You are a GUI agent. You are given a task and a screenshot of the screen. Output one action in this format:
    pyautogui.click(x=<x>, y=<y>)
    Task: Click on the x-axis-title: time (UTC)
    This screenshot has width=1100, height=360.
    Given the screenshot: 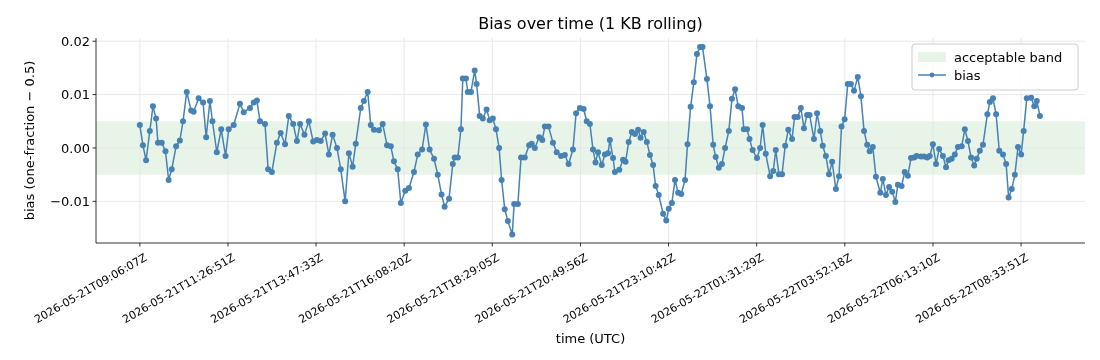 What is the action you would take?
    pyautogui.click(x=590, y=338)
    